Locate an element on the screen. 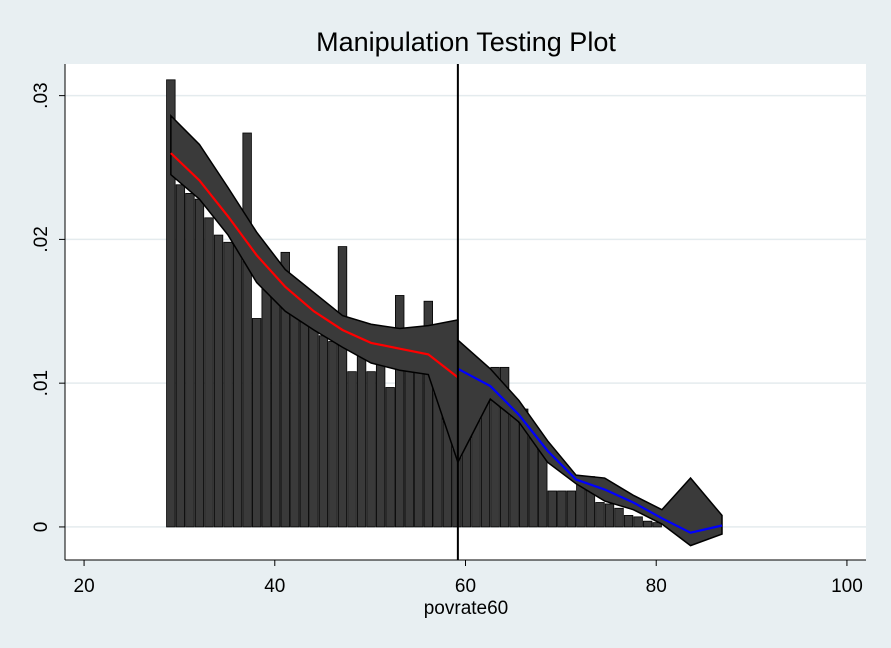 This screenshot has height=648, width=891. y-tick-label: 0 is located at coordinates (41, 527).